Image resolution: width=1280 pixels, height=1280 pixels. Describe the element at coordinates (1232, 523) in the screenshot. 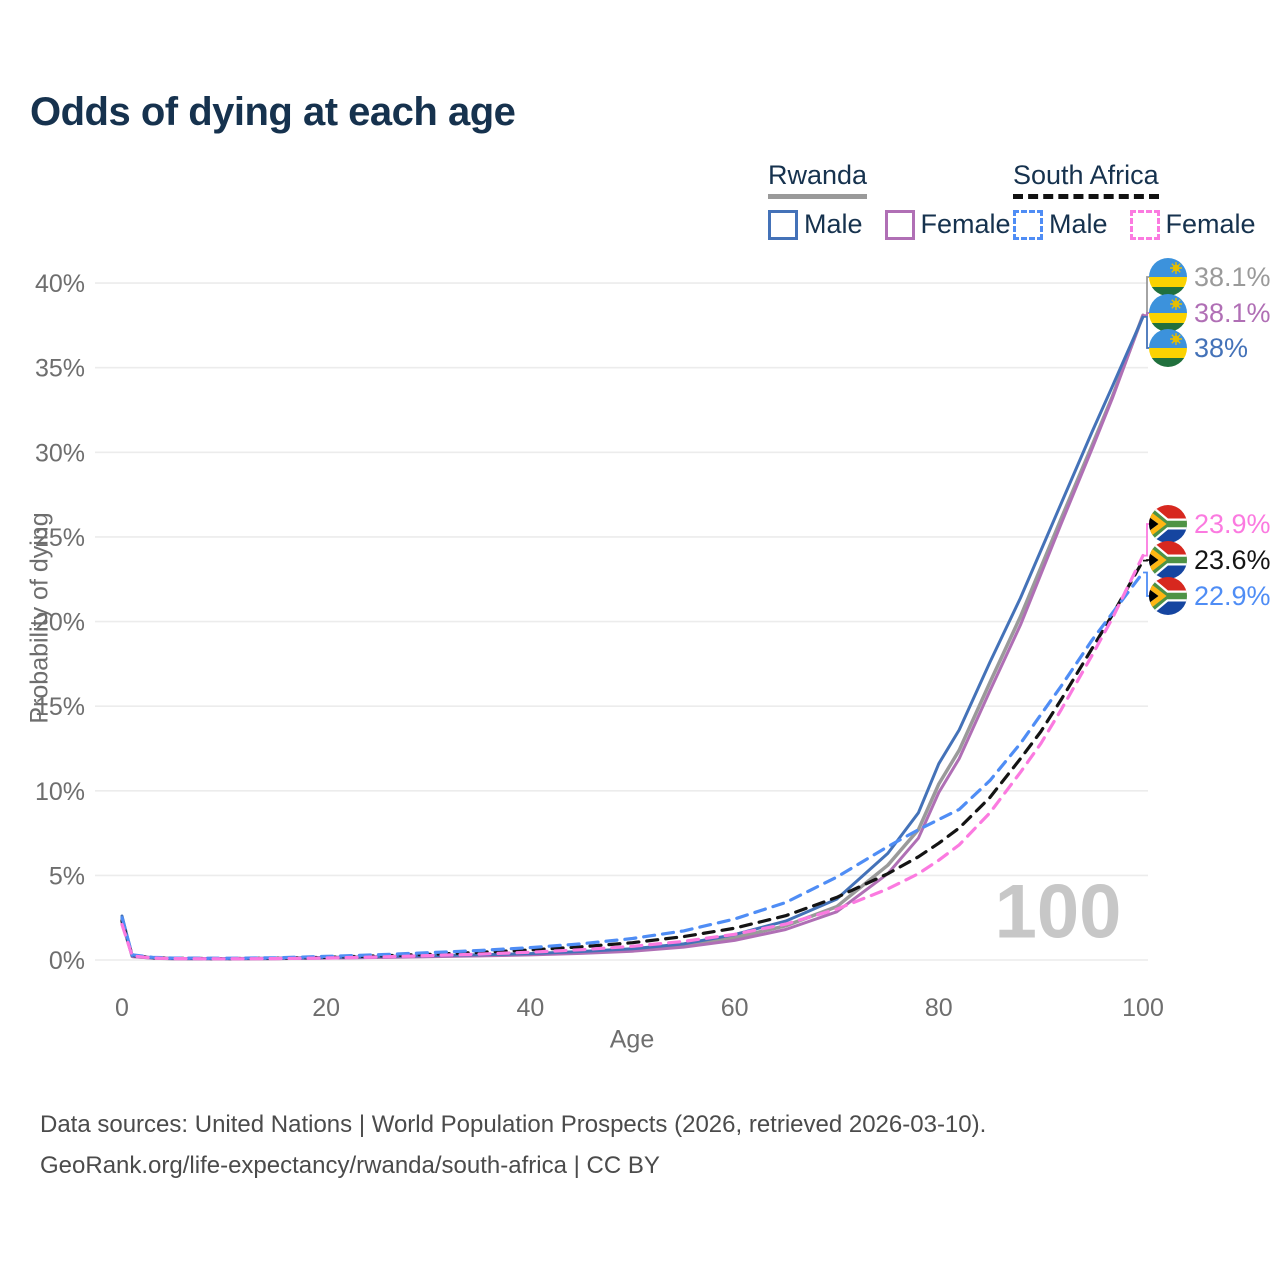

I see `series-end-value: 23.9%` at that location.